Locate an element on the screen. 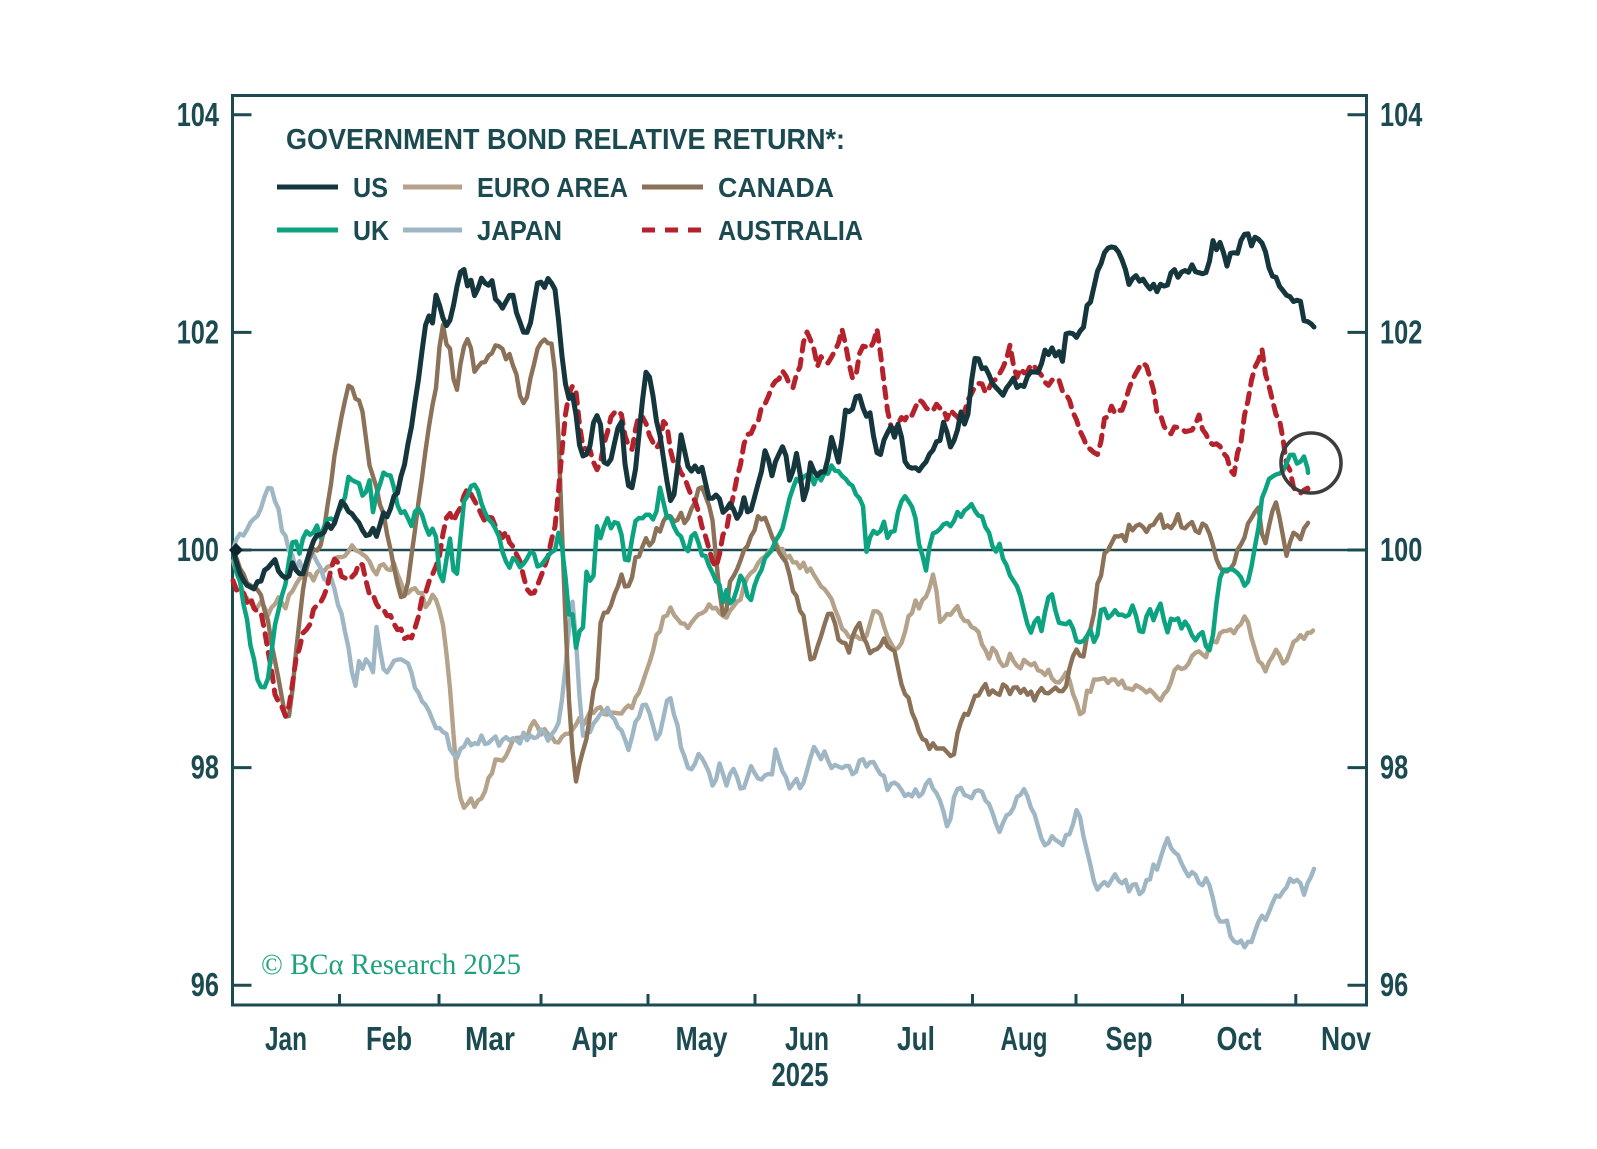 The width and height of the screenshot is (1597, 1149). svg-text: Nov is located at coordinates (1346, 1038).